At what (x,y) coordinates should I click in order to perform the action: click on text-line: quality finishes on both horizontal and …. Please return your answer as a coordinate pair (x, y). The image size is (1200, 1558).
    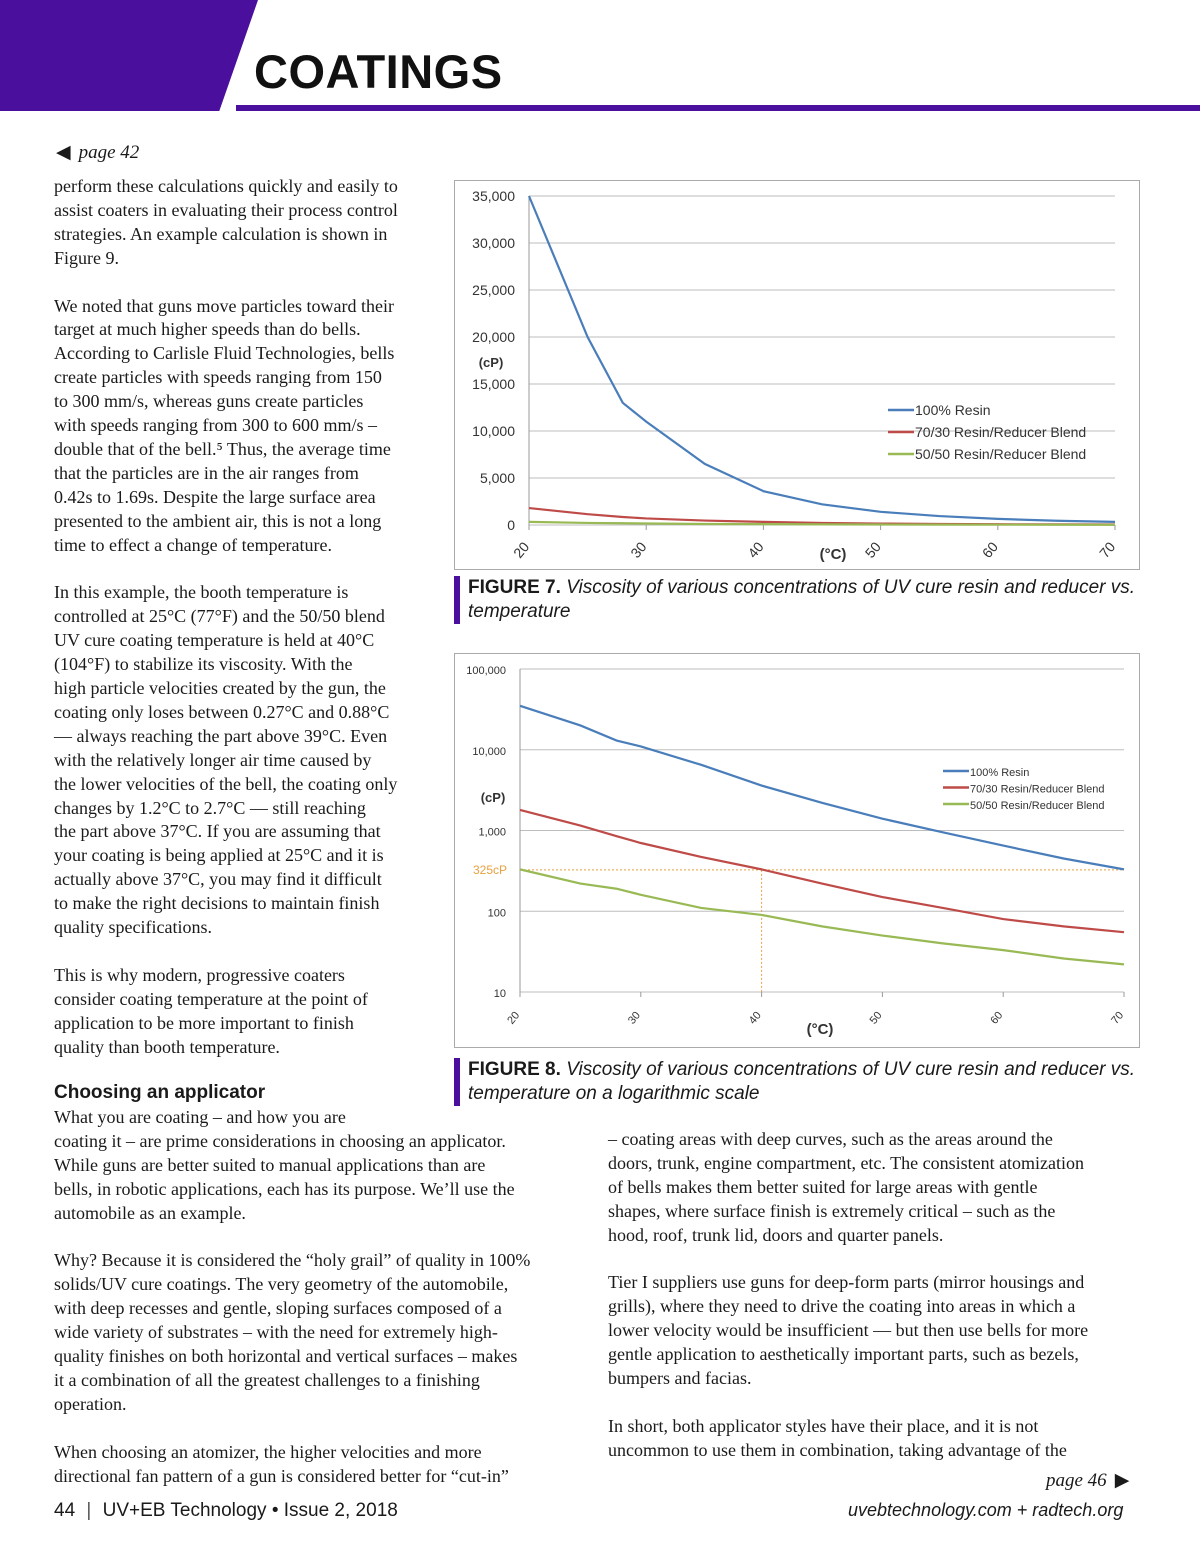
    Looking at the image, I should click on (286, 1356).